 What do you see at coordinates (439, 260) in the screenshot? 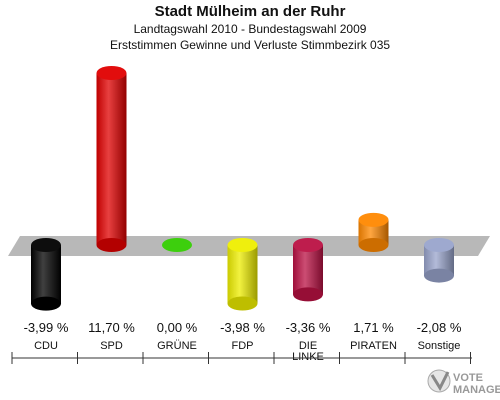
I see `bar-sonstige` at bounding box center [439, 260].